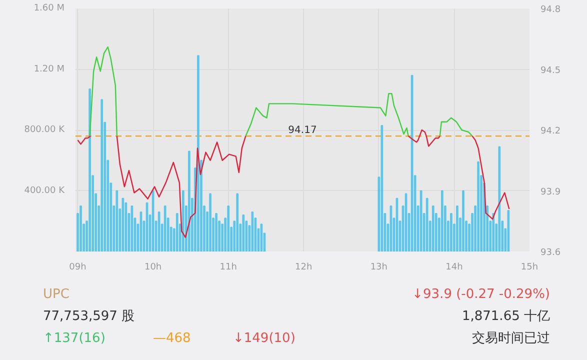  Describe the element at coordinates (84, 140) in the screenshot. I see `line-series` at that location.